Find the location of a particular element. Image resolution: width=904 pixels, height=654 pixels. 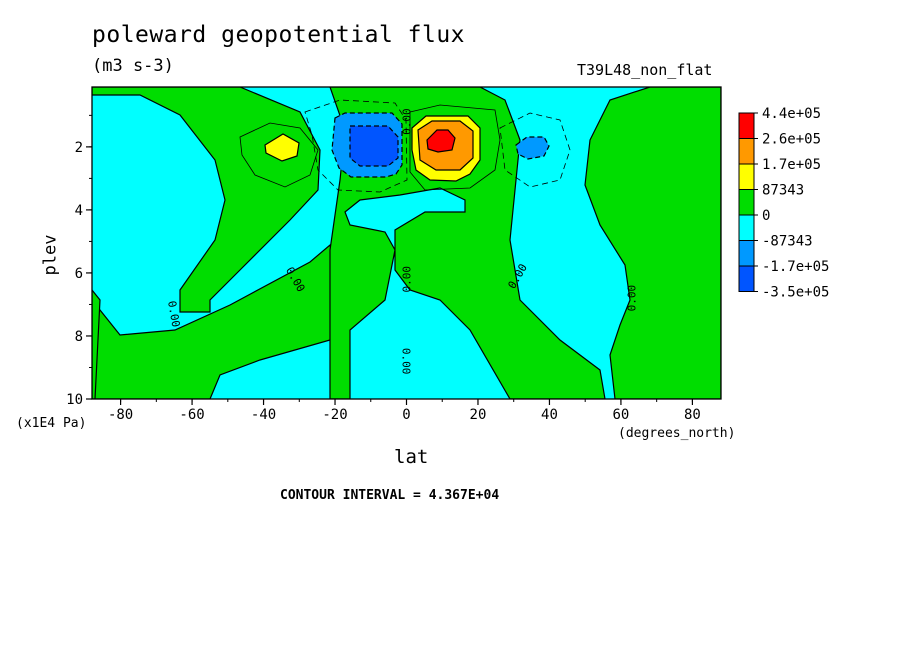

x-tick-label: 0 is located at coordinates (406, 415).